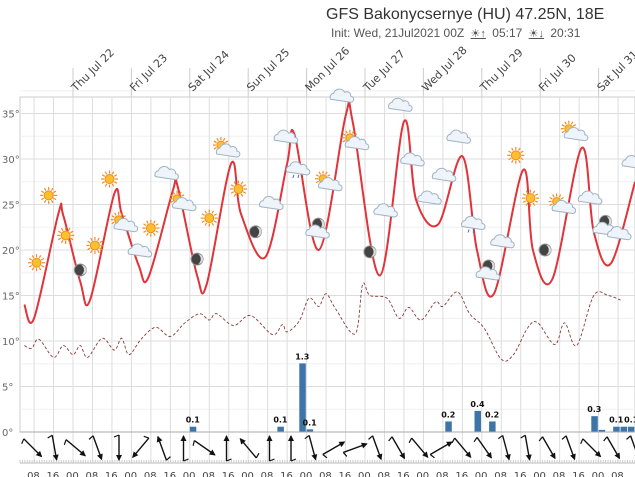  What do you see at coordinates (302, 356) in the screenshot?
I see `precip-label: 1.3` at bounding box center [302, 356].